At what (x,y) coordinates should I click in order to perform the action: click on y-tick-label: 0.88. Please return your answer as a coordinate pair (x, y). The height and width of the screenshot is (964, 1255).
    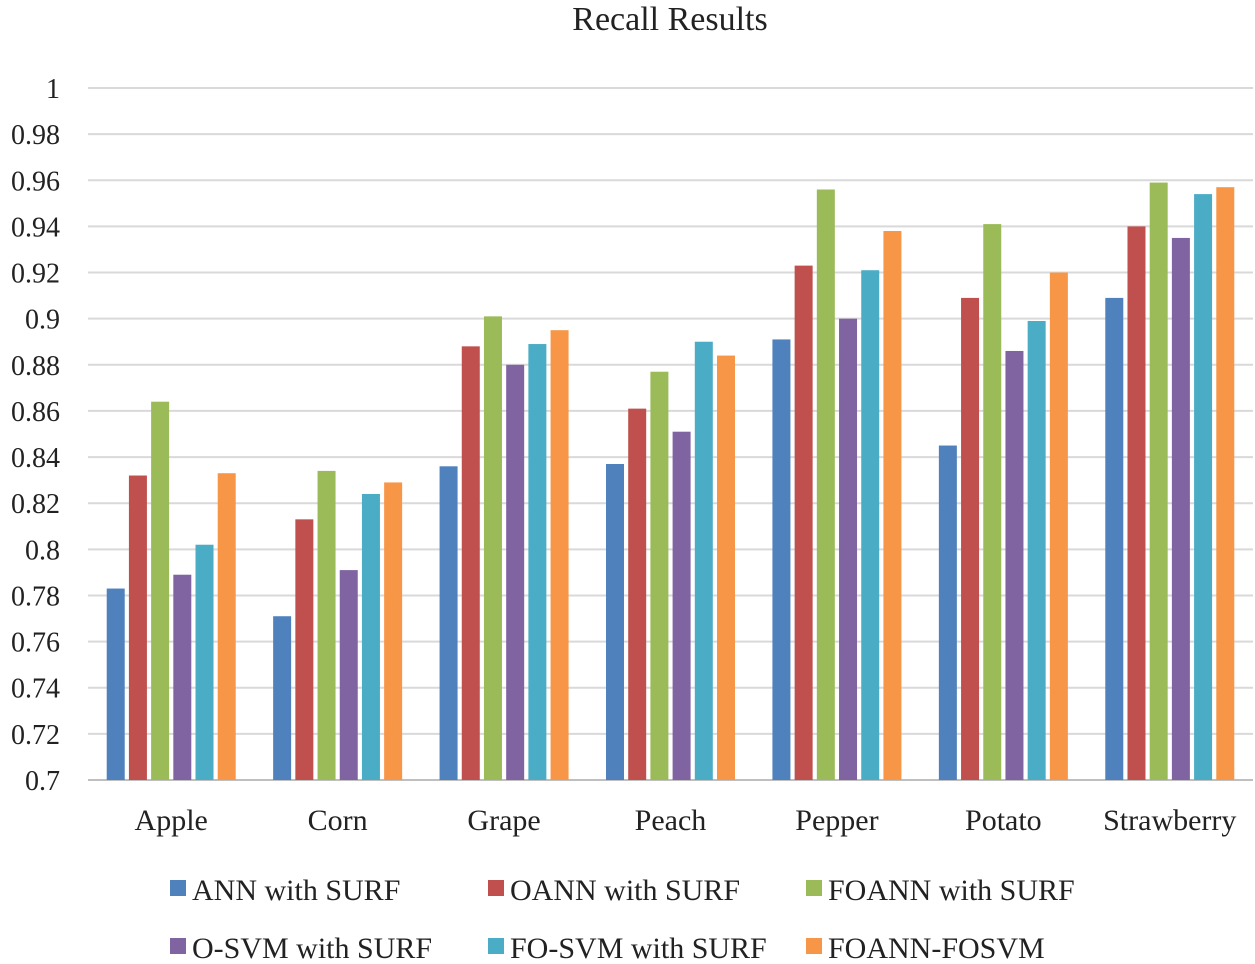
    Looking at the image, I should click on (35, 366).